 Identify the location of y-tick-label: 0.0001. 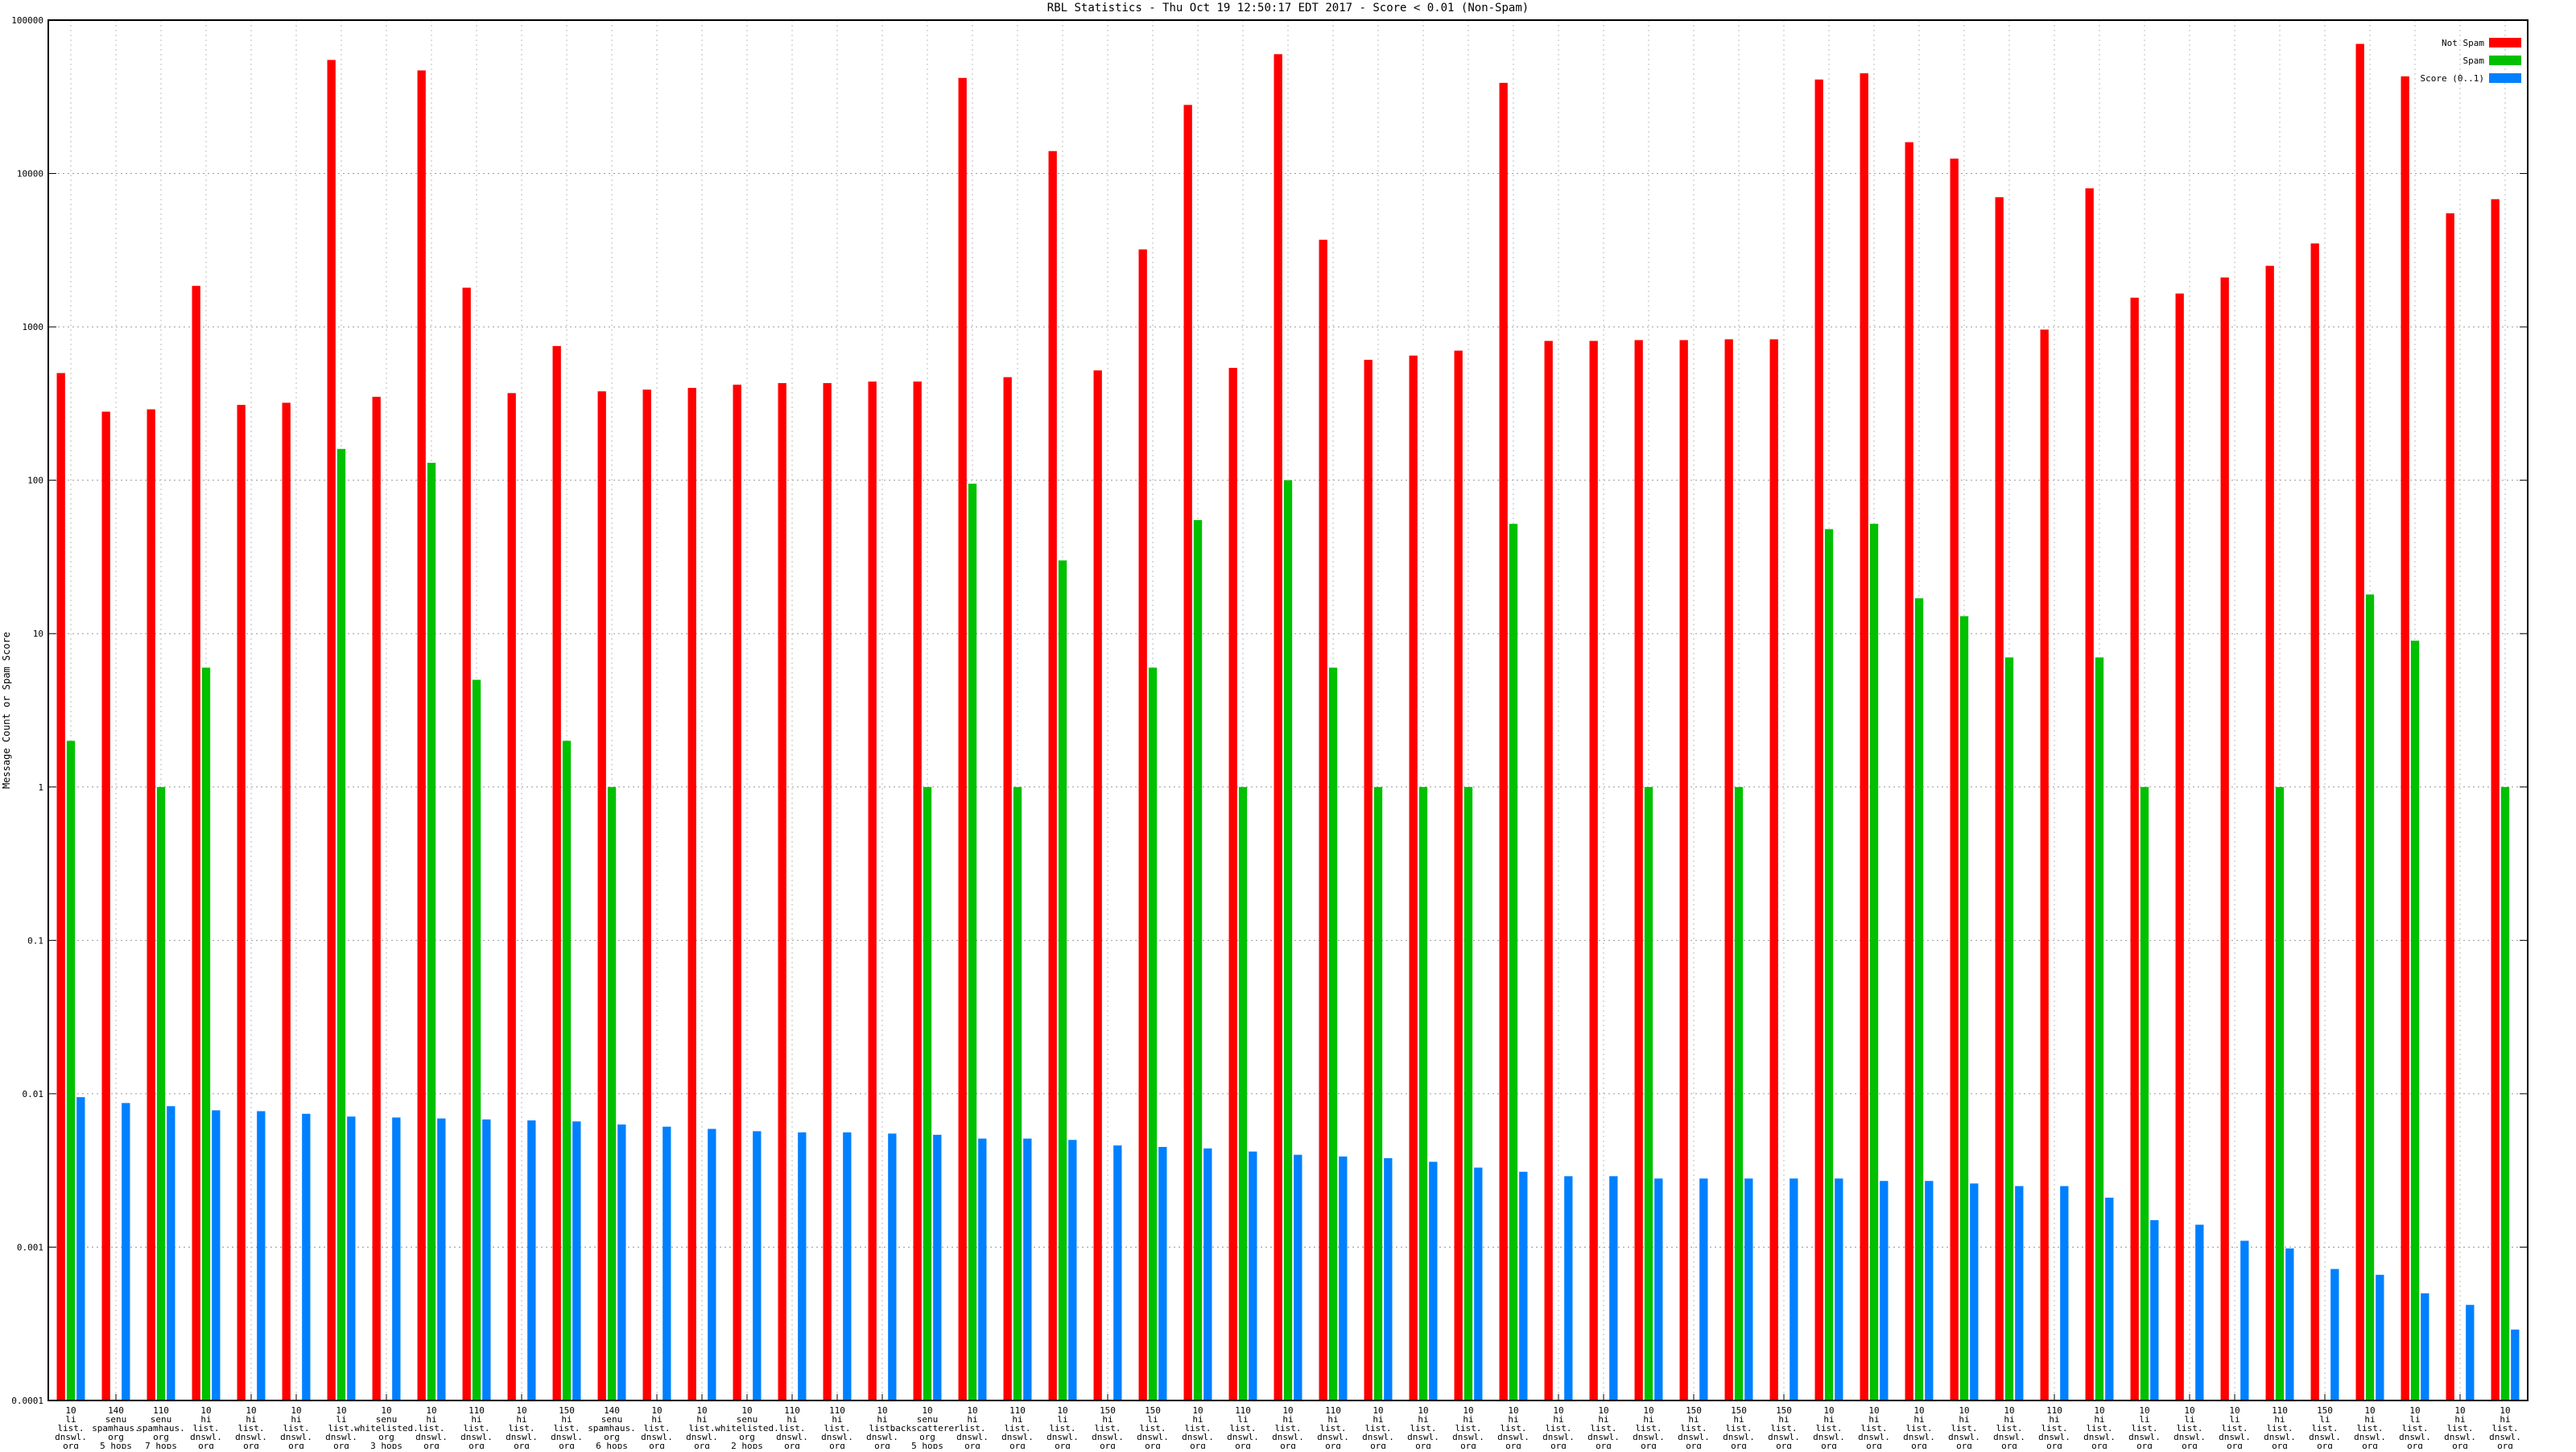
(27, 1401).